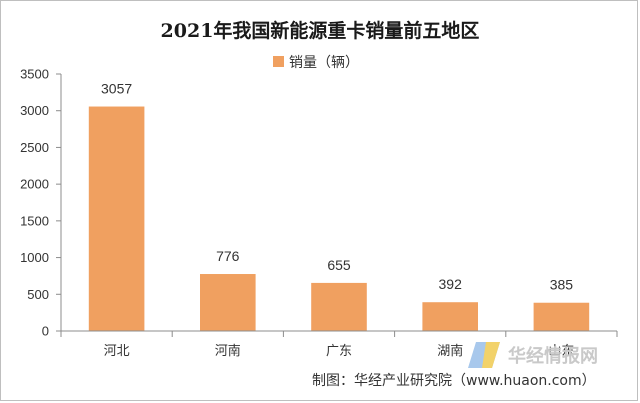 This screenshot has height=403, width=640. I want to click on data-label: 776, so click(228, 256).